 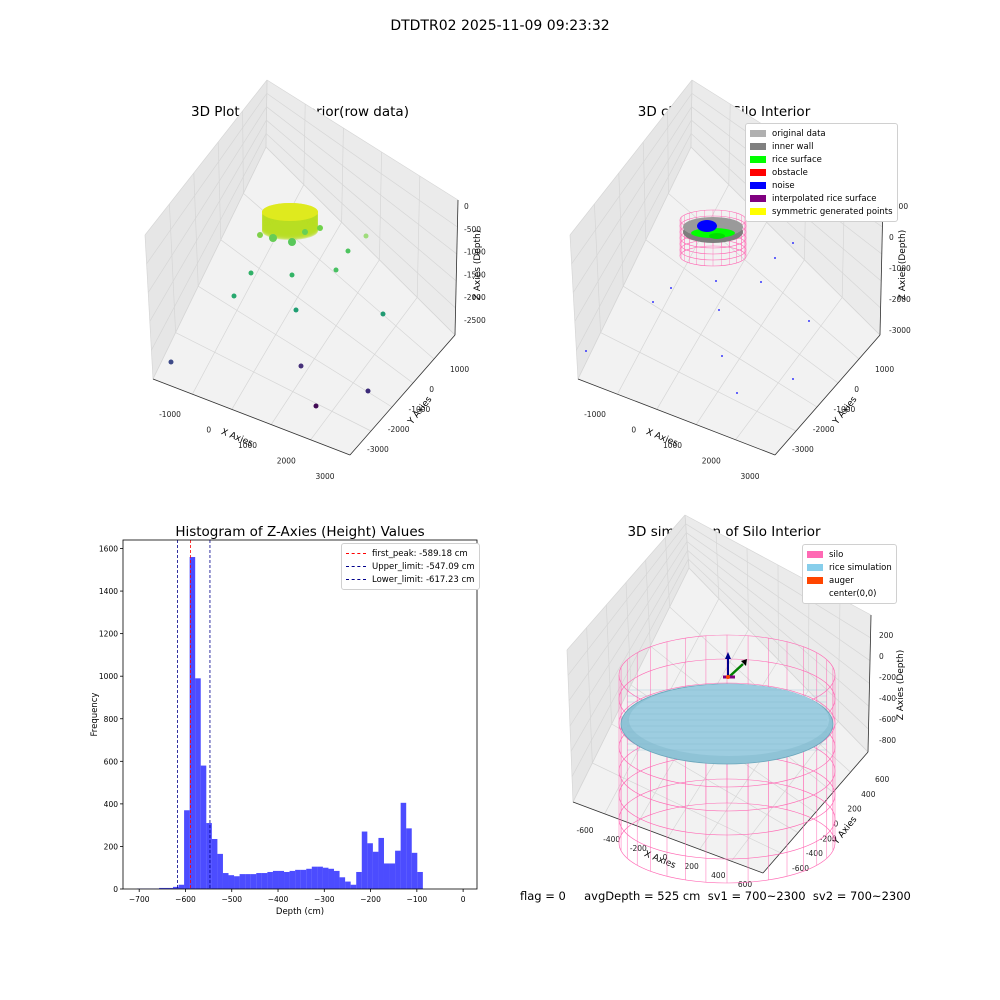 What do you see at coordinates (824, 429) in the screenshot?
I see `y-tick-label: -2000` at bounding box center [824, 429].